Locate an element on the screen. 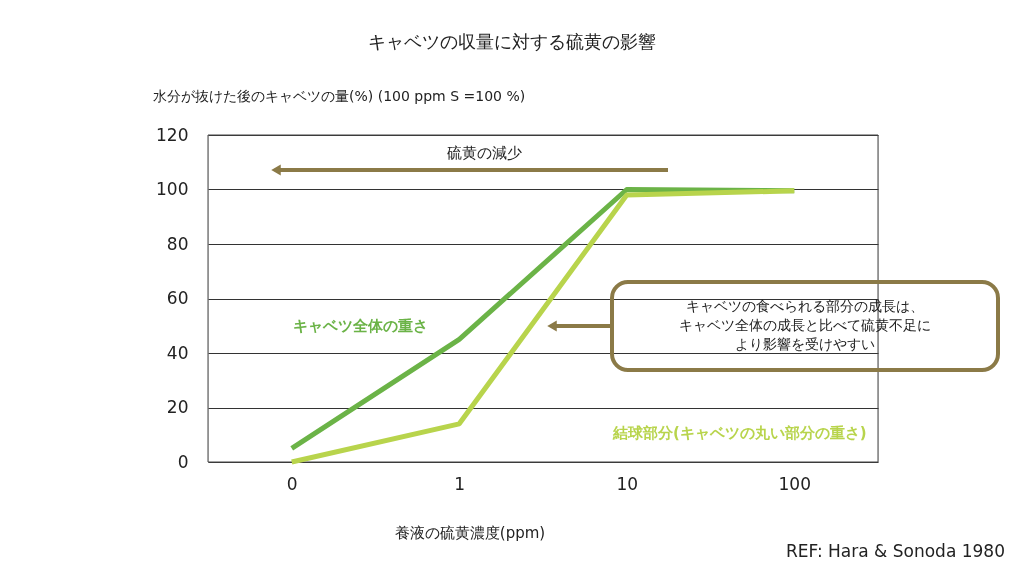 The image size is (1024, 578). annotation: キャベツの食べられる部分の成長は、 is located at coordinates (805, 306).